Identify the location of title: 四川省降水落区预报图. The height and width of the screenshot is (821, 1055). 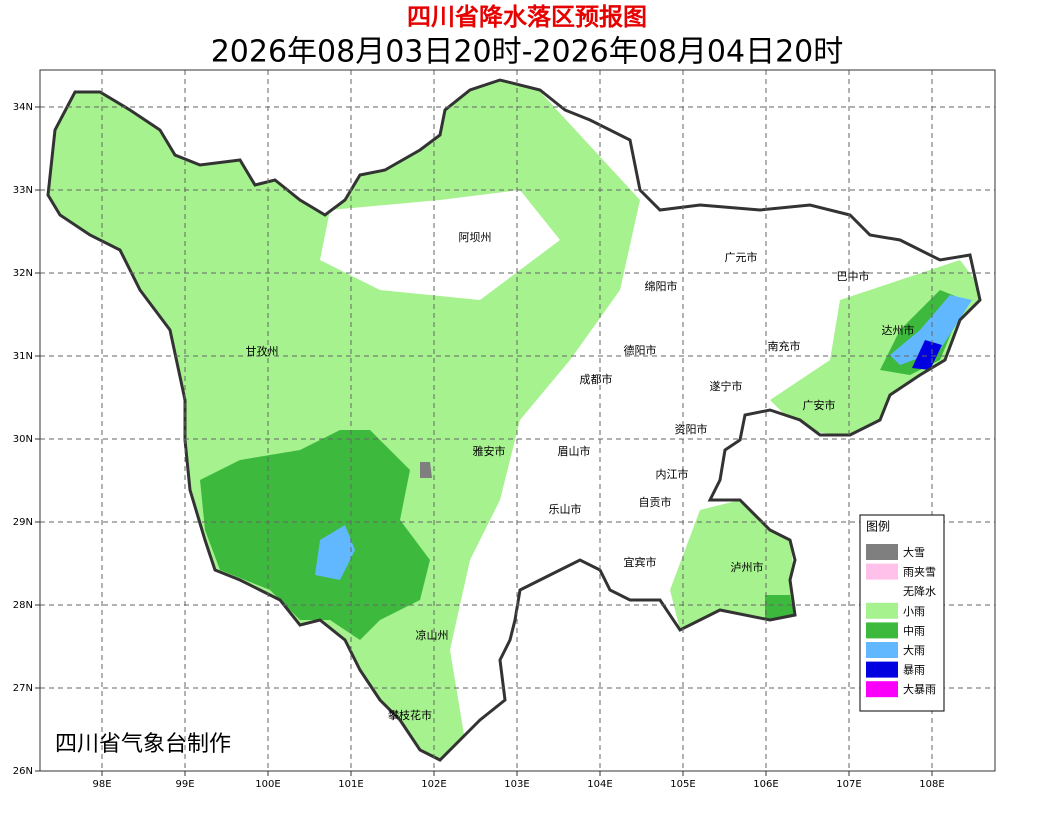
(527, 17).